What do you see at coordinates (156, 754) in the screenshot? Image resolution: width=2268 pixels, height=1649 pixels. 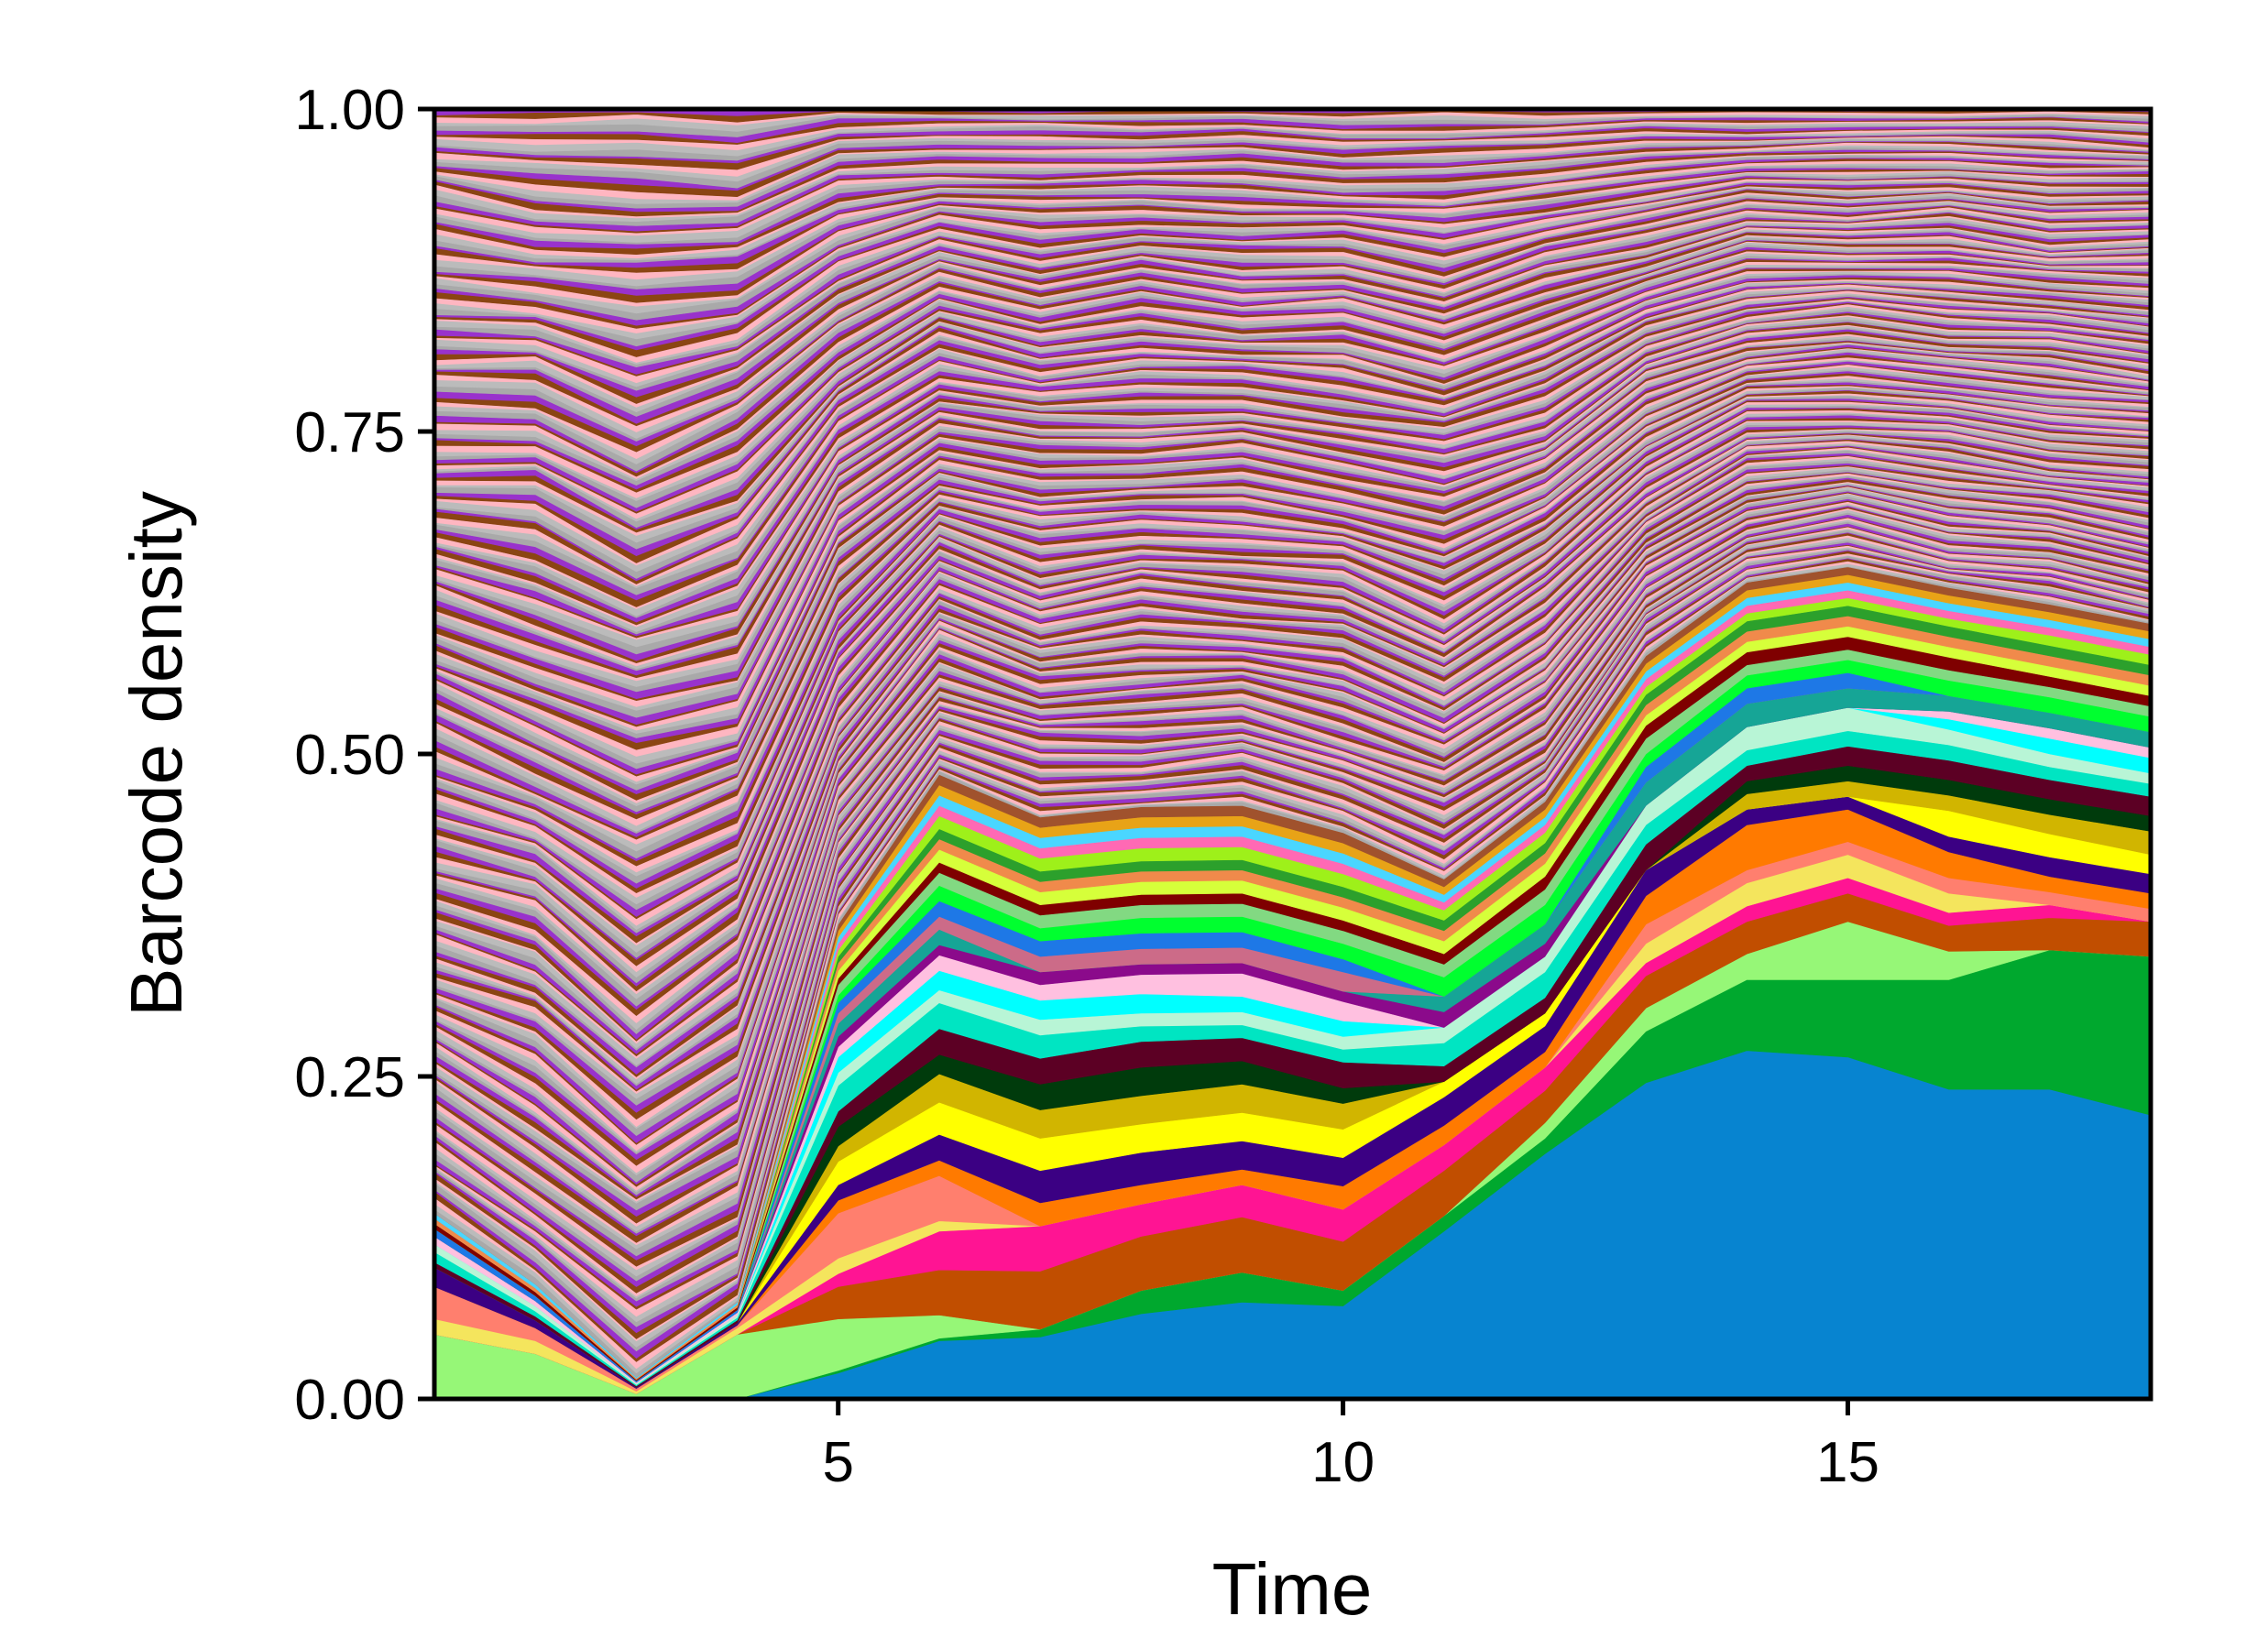 I see `y-axis-label: Barcode density` at bounding box center [156, 754].